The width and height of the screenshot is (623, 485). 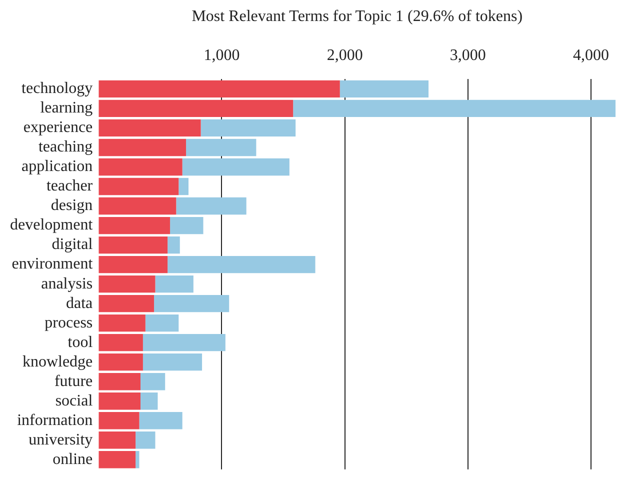 What do you see at coordinates (73, 245) in the screenshot?
I see `y-tick-label: digital` at bounding box center [73, 245].